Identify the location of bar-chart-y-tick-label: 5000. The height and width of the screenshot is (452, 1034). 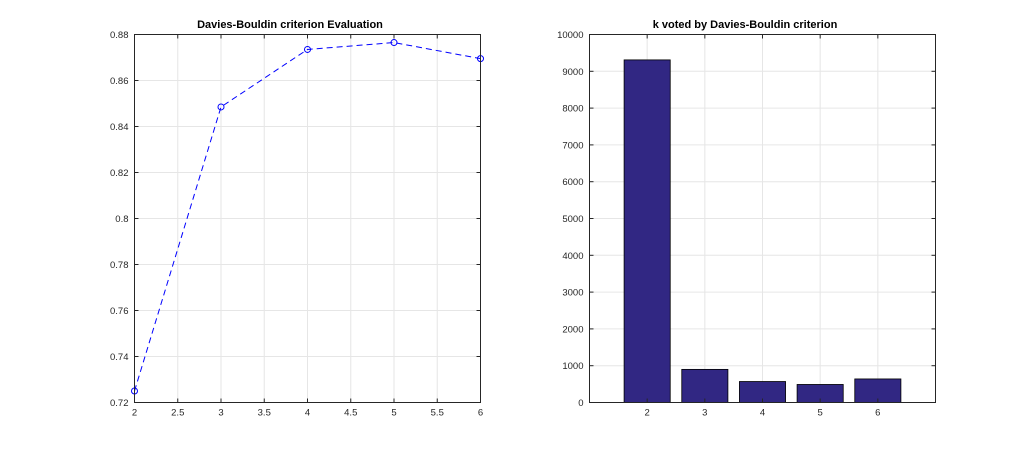
(572, 219).